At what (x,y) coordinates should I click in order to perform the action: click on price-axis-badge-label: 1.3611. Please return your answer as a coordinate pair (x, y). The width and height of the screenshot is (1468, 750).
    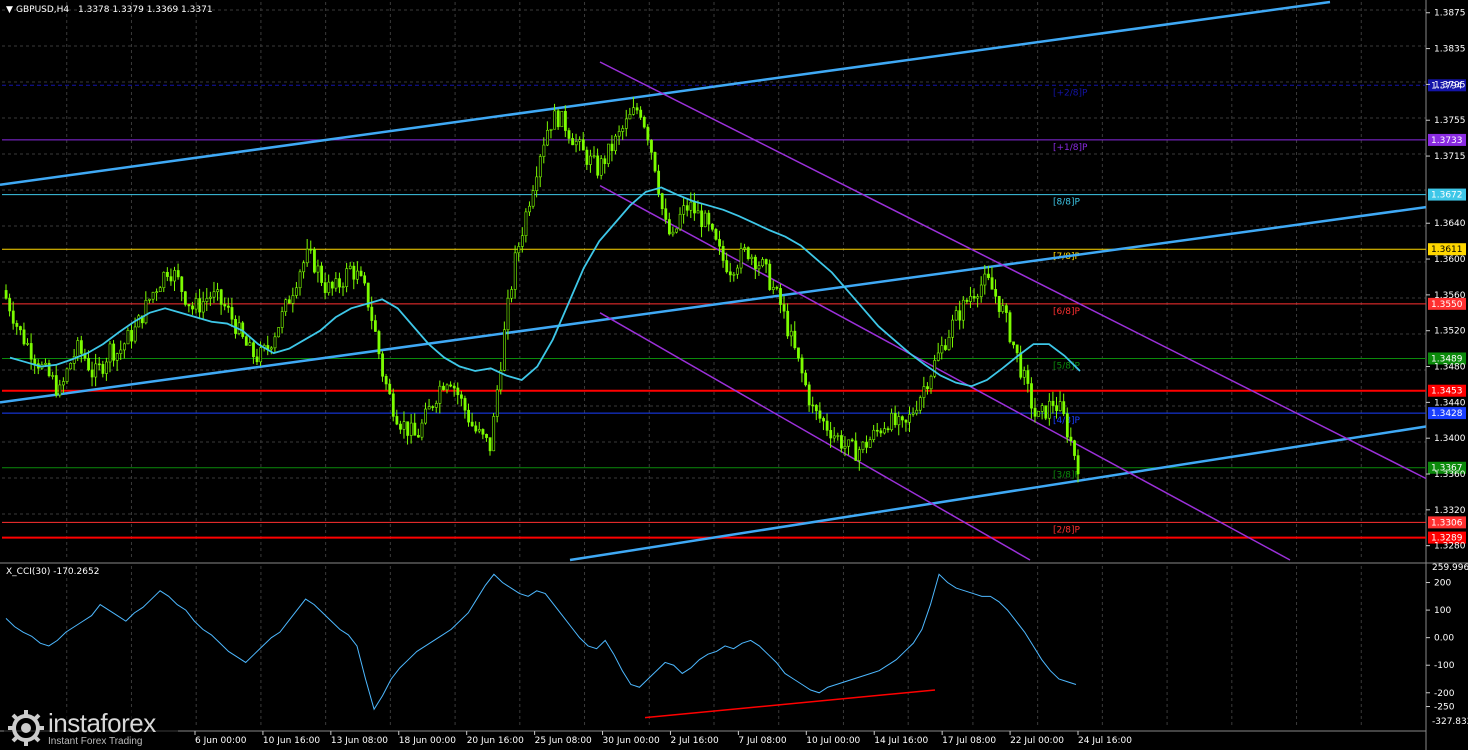
    Looking at the image, I should click on (1447, 250).